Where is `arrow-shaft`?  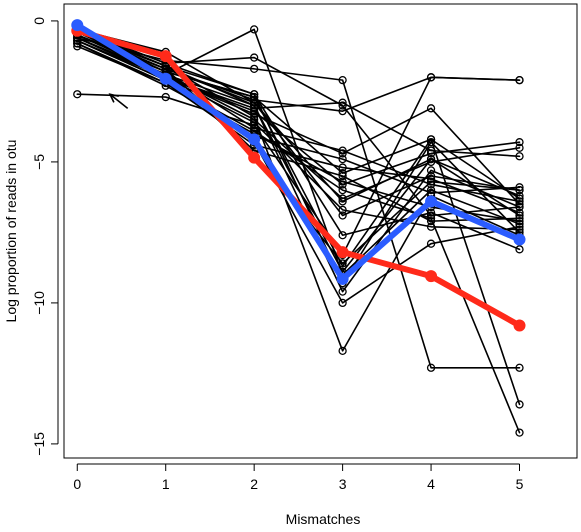 arrow-shaft is located at coordinates (119, 101).